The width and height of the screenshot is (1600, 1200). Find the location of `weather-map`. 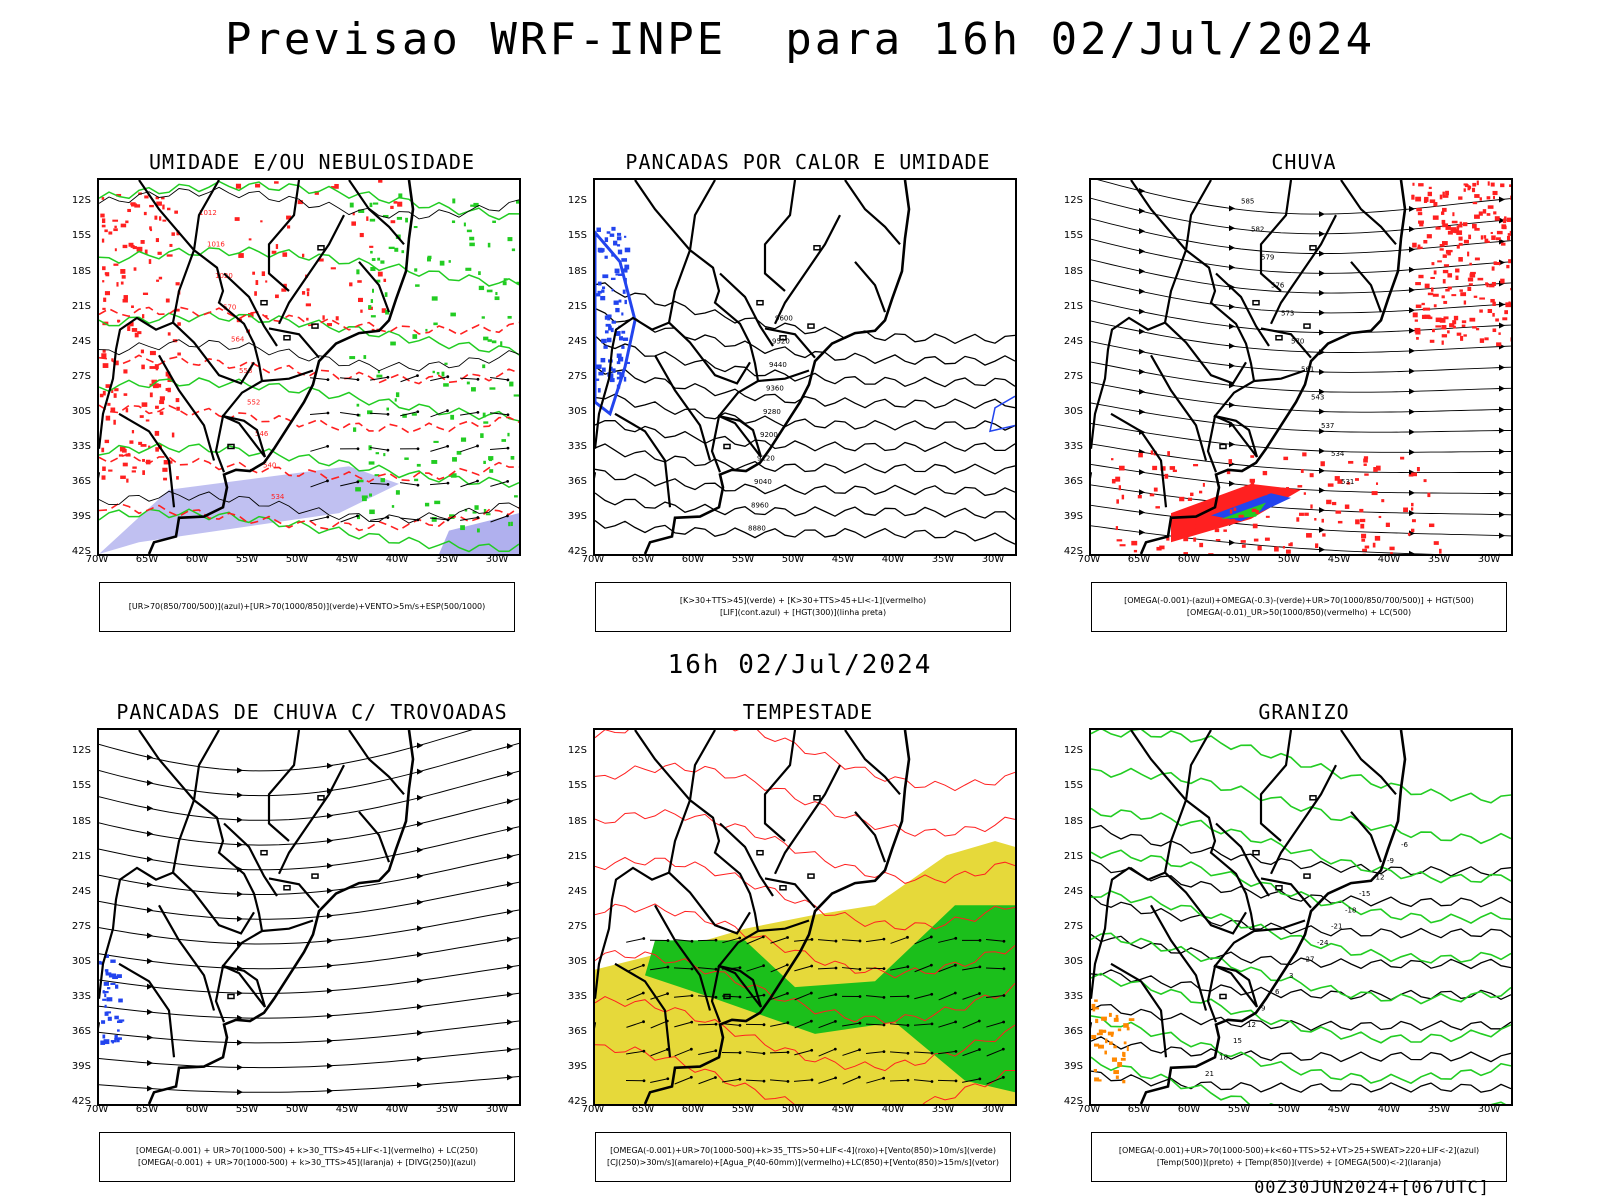

weather-map is located at coordinates (309, 917).